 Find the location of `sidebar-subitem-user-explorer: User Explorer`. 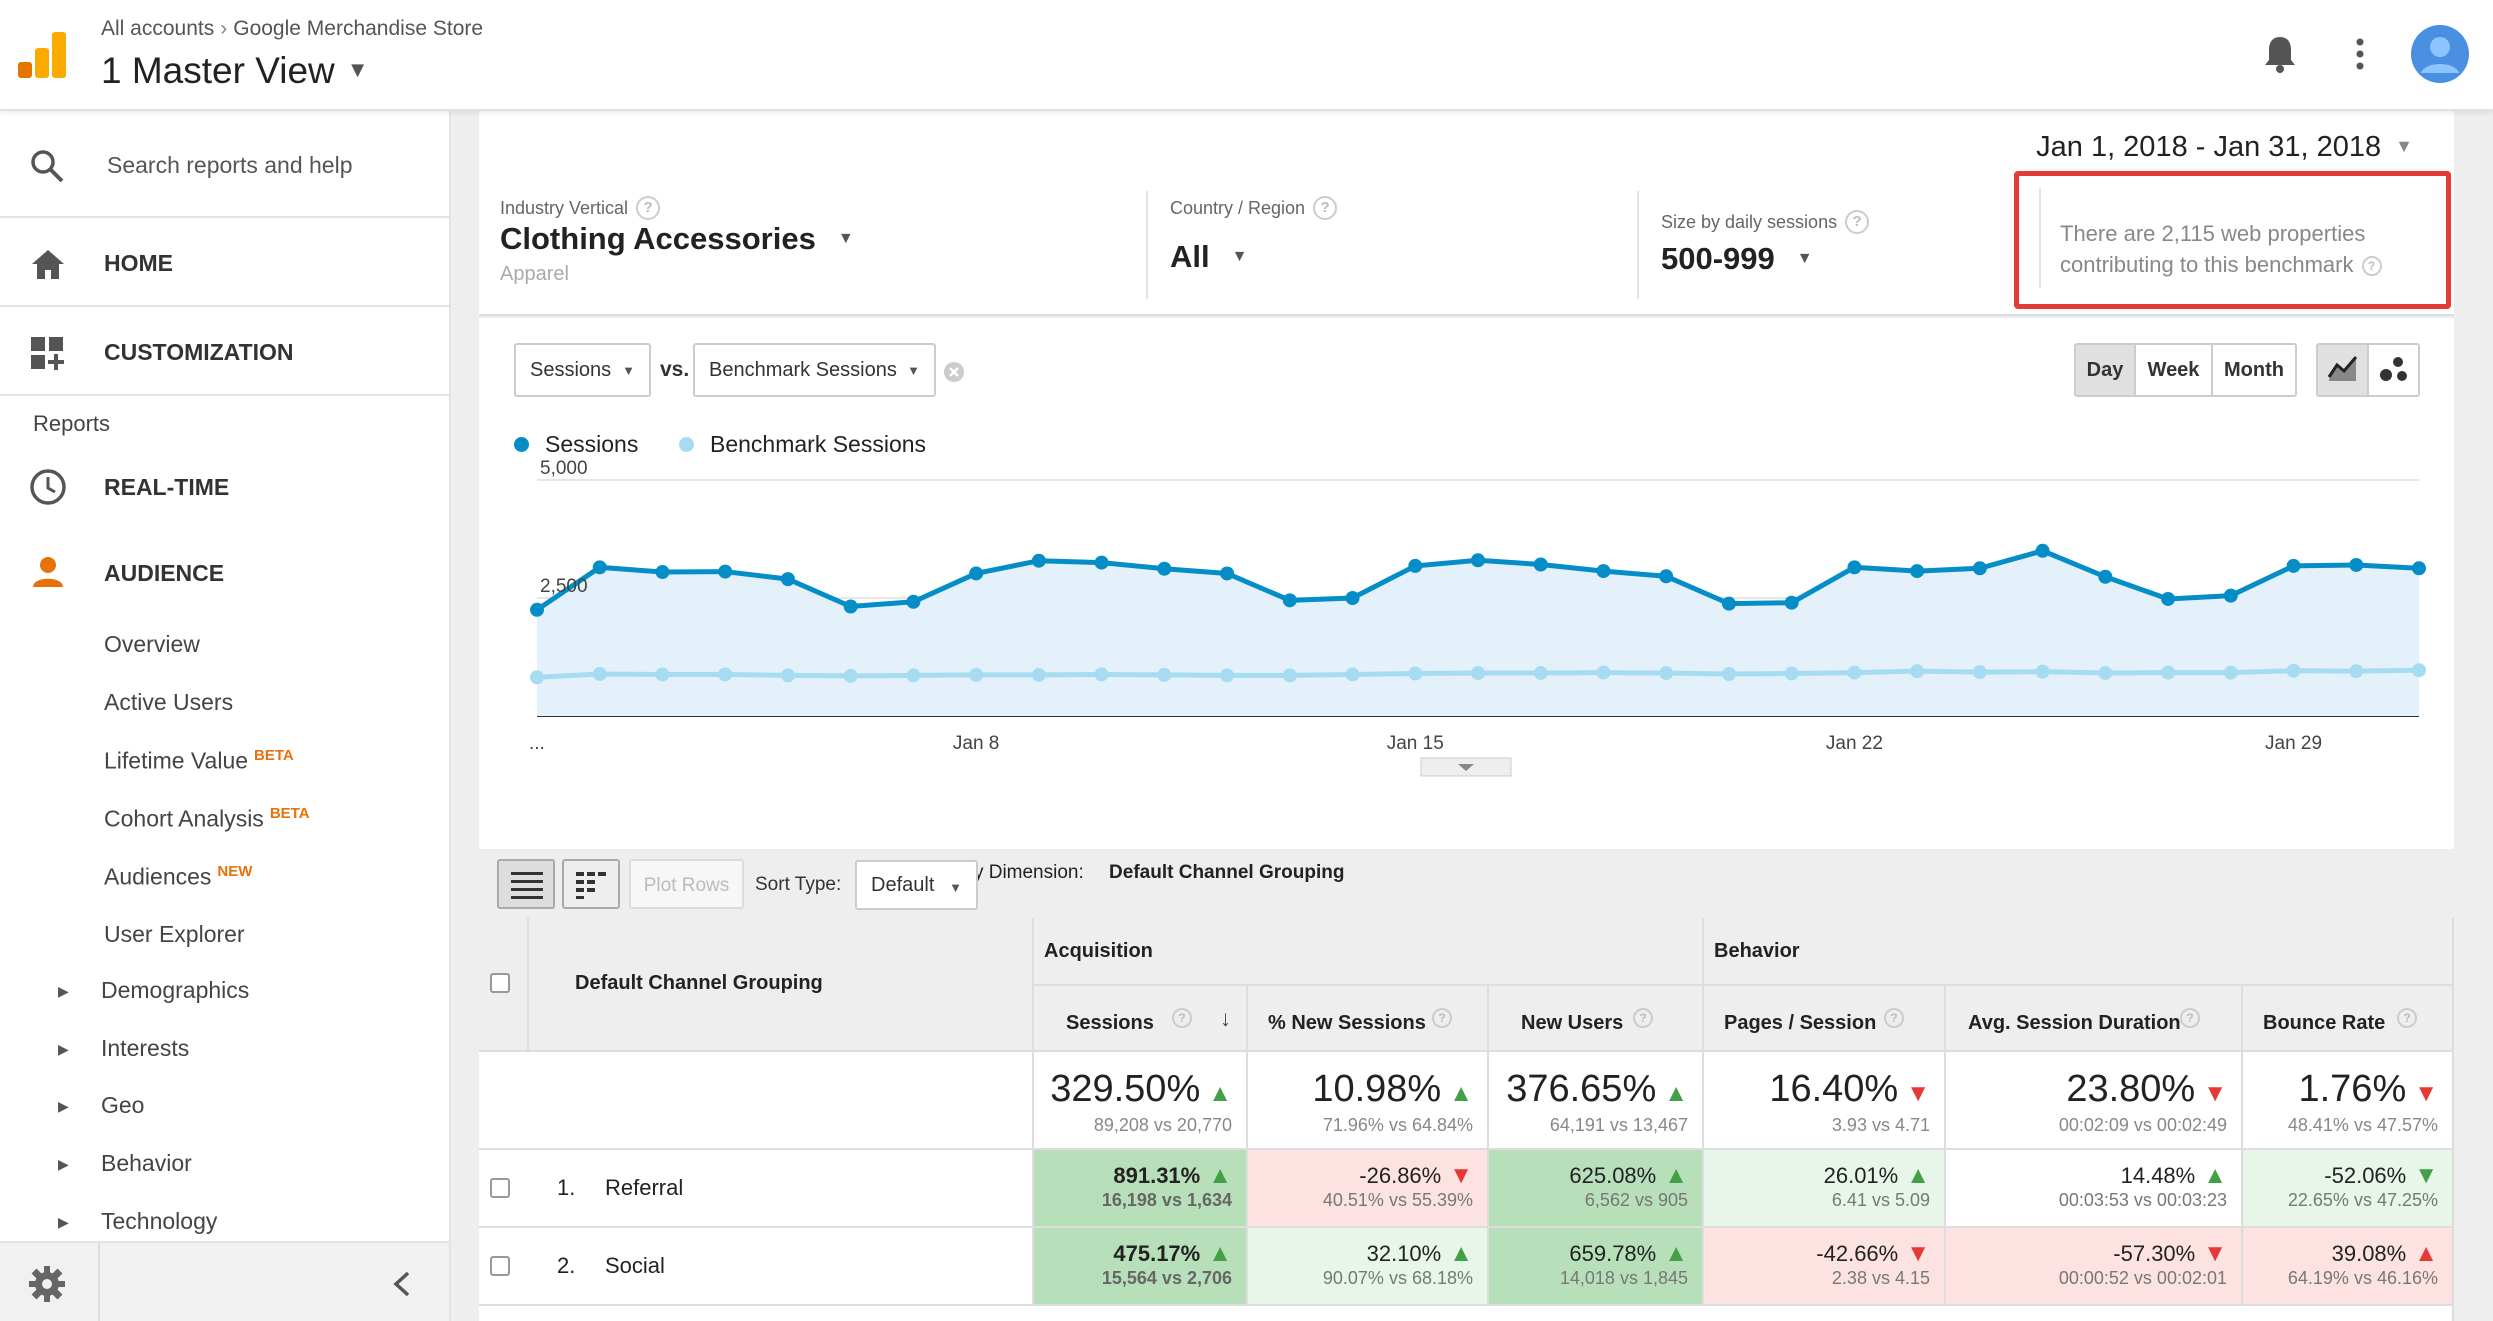

sidebar-subitem-user-explorer: User Explorer is located at coordinates (174, 934).